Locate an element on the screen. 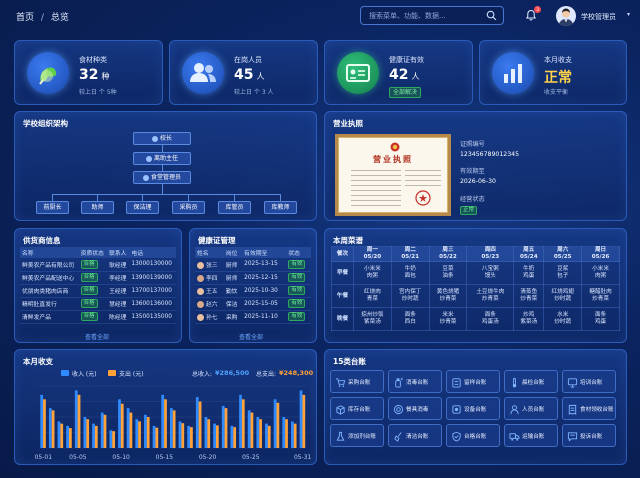  menu-cell: 面条 西白 is located at coordinates (410, 319).